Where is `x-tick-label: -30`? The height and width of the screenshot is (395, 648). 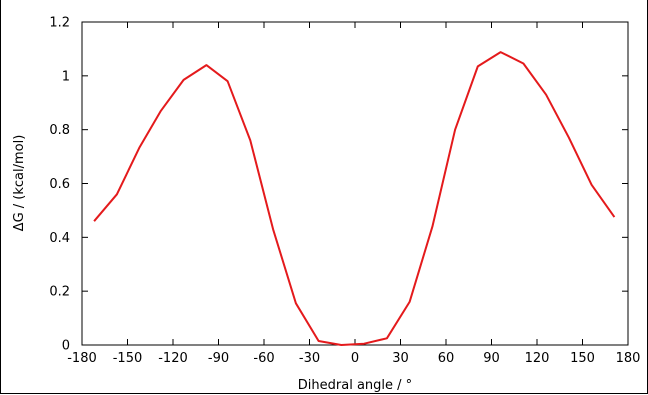
x-tick-label: -30 is located at coordinates (309, 358).